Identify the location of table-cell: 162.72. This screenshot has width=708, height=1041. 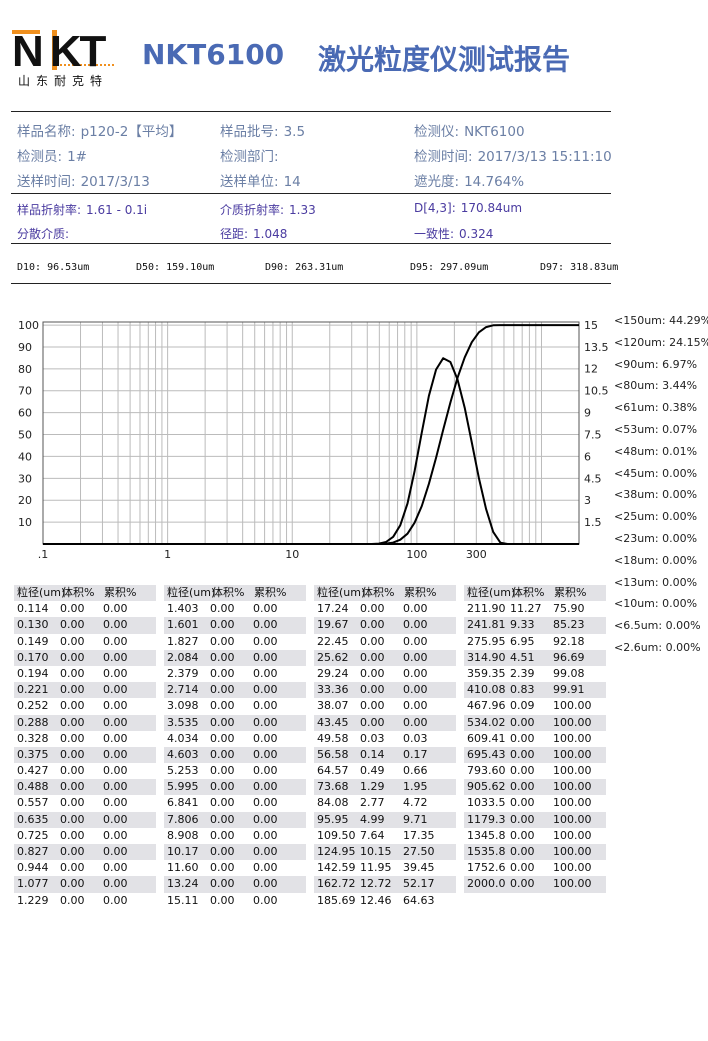
(336, 884).